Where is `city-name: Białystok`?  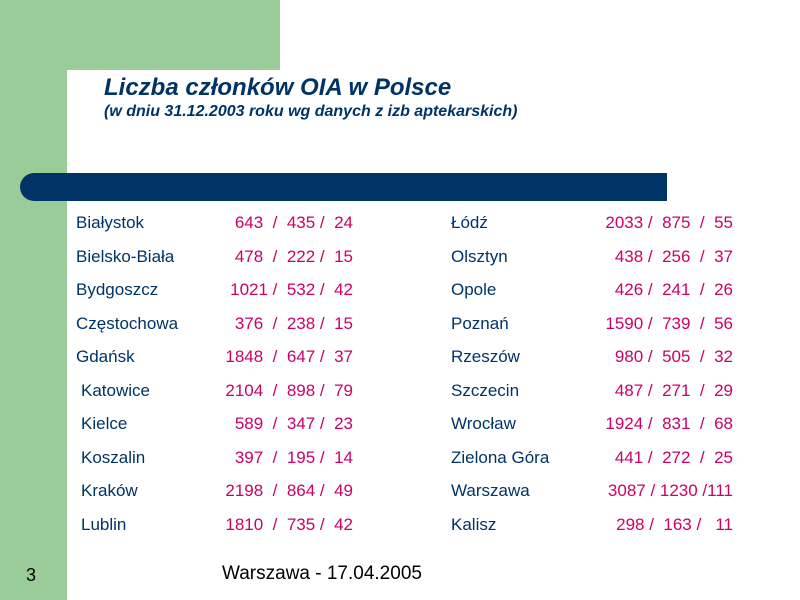 city-name: Białystok is located at coordinates (110, 222).